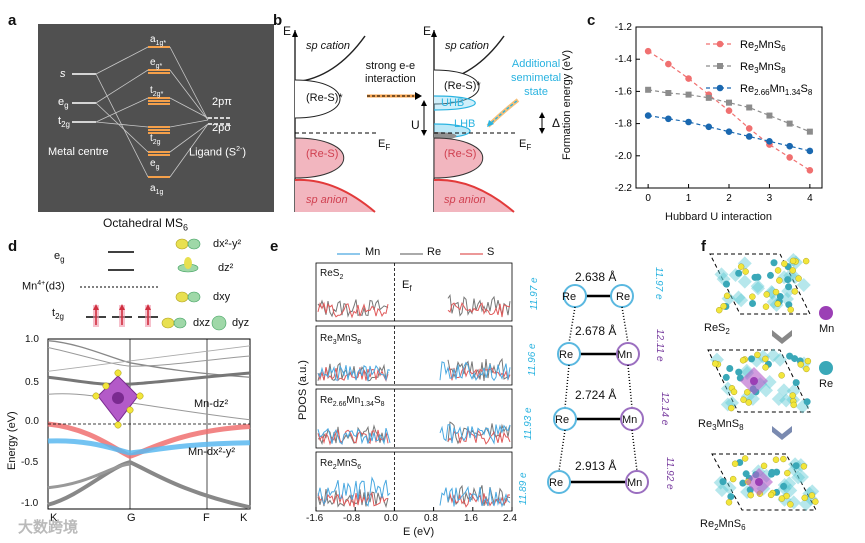 This screenshot has height=543, width=865. I want to click on energy-axis-label-1: E, so click(287, 31).